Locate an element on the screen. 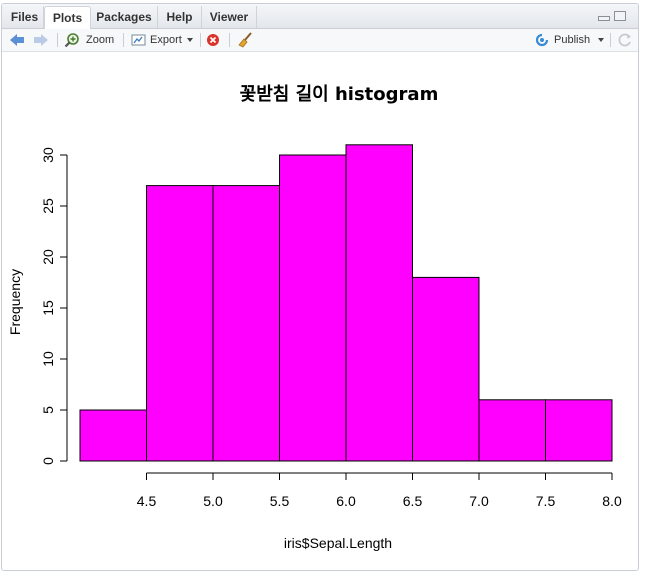 This screenshot has width=645, height=573. tab-plots: Plots is located at coordinates (67, 17).